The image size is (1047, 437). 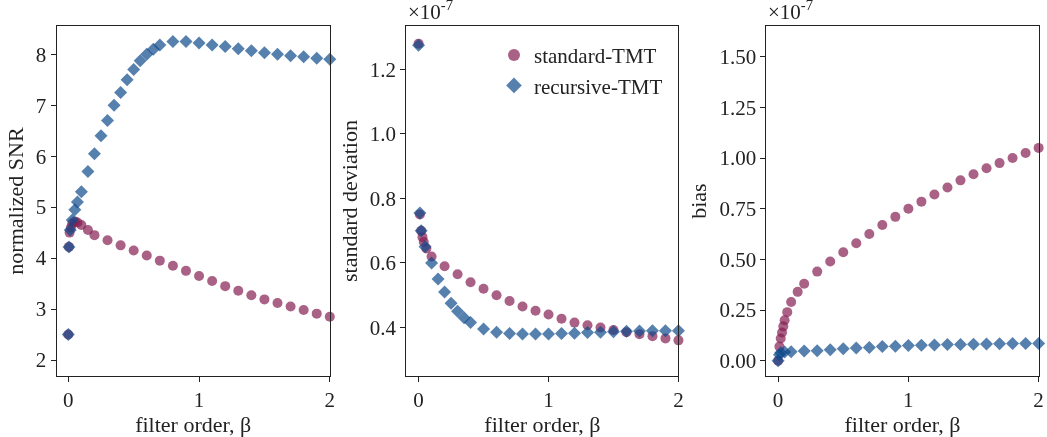 What do you see at coordinates (699, 201) in the screenshot?
I see `y-axis-title: bias` at bounding box center [699, 201].